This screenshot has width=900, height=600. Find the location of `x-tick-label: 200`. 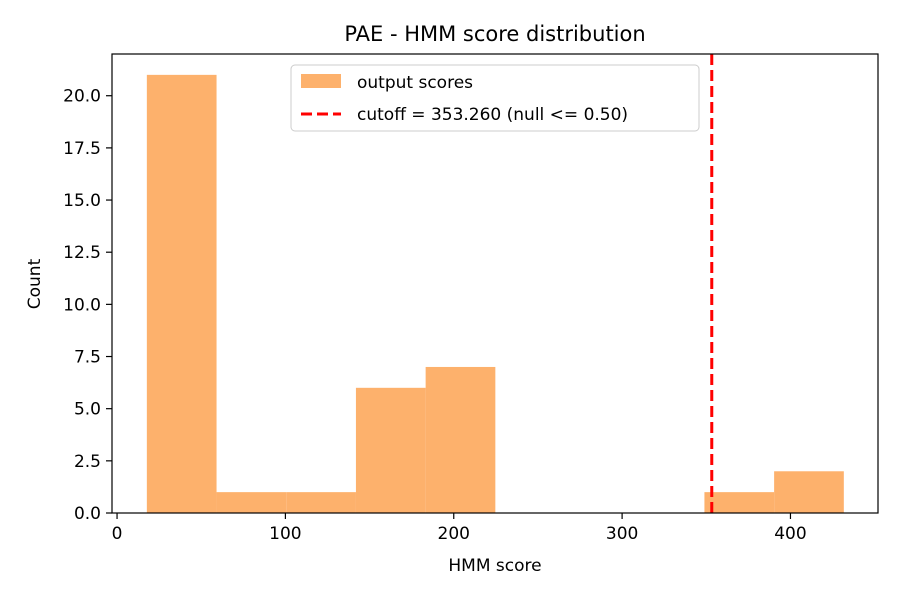

x-tick-label: 200 is located at coordinates (454, 534).